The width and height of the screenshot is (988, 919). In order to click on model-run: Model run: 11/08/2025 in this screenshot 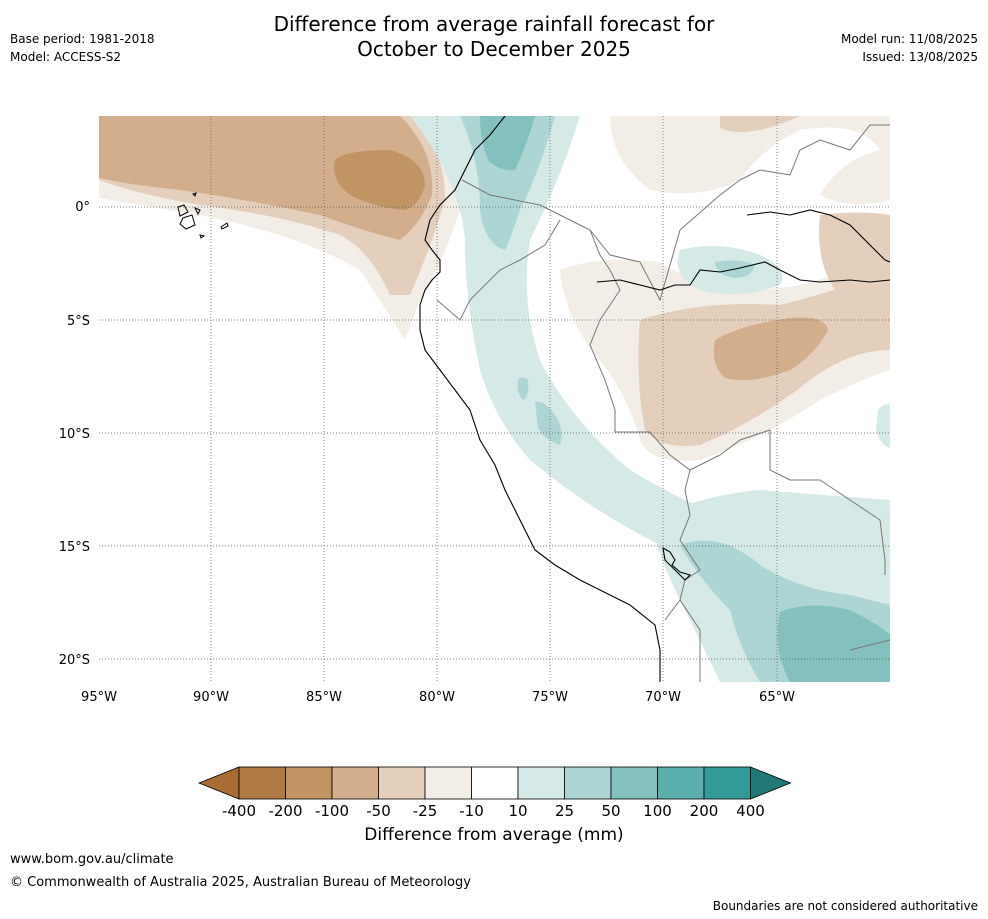, I will do `click(909, 39)`.